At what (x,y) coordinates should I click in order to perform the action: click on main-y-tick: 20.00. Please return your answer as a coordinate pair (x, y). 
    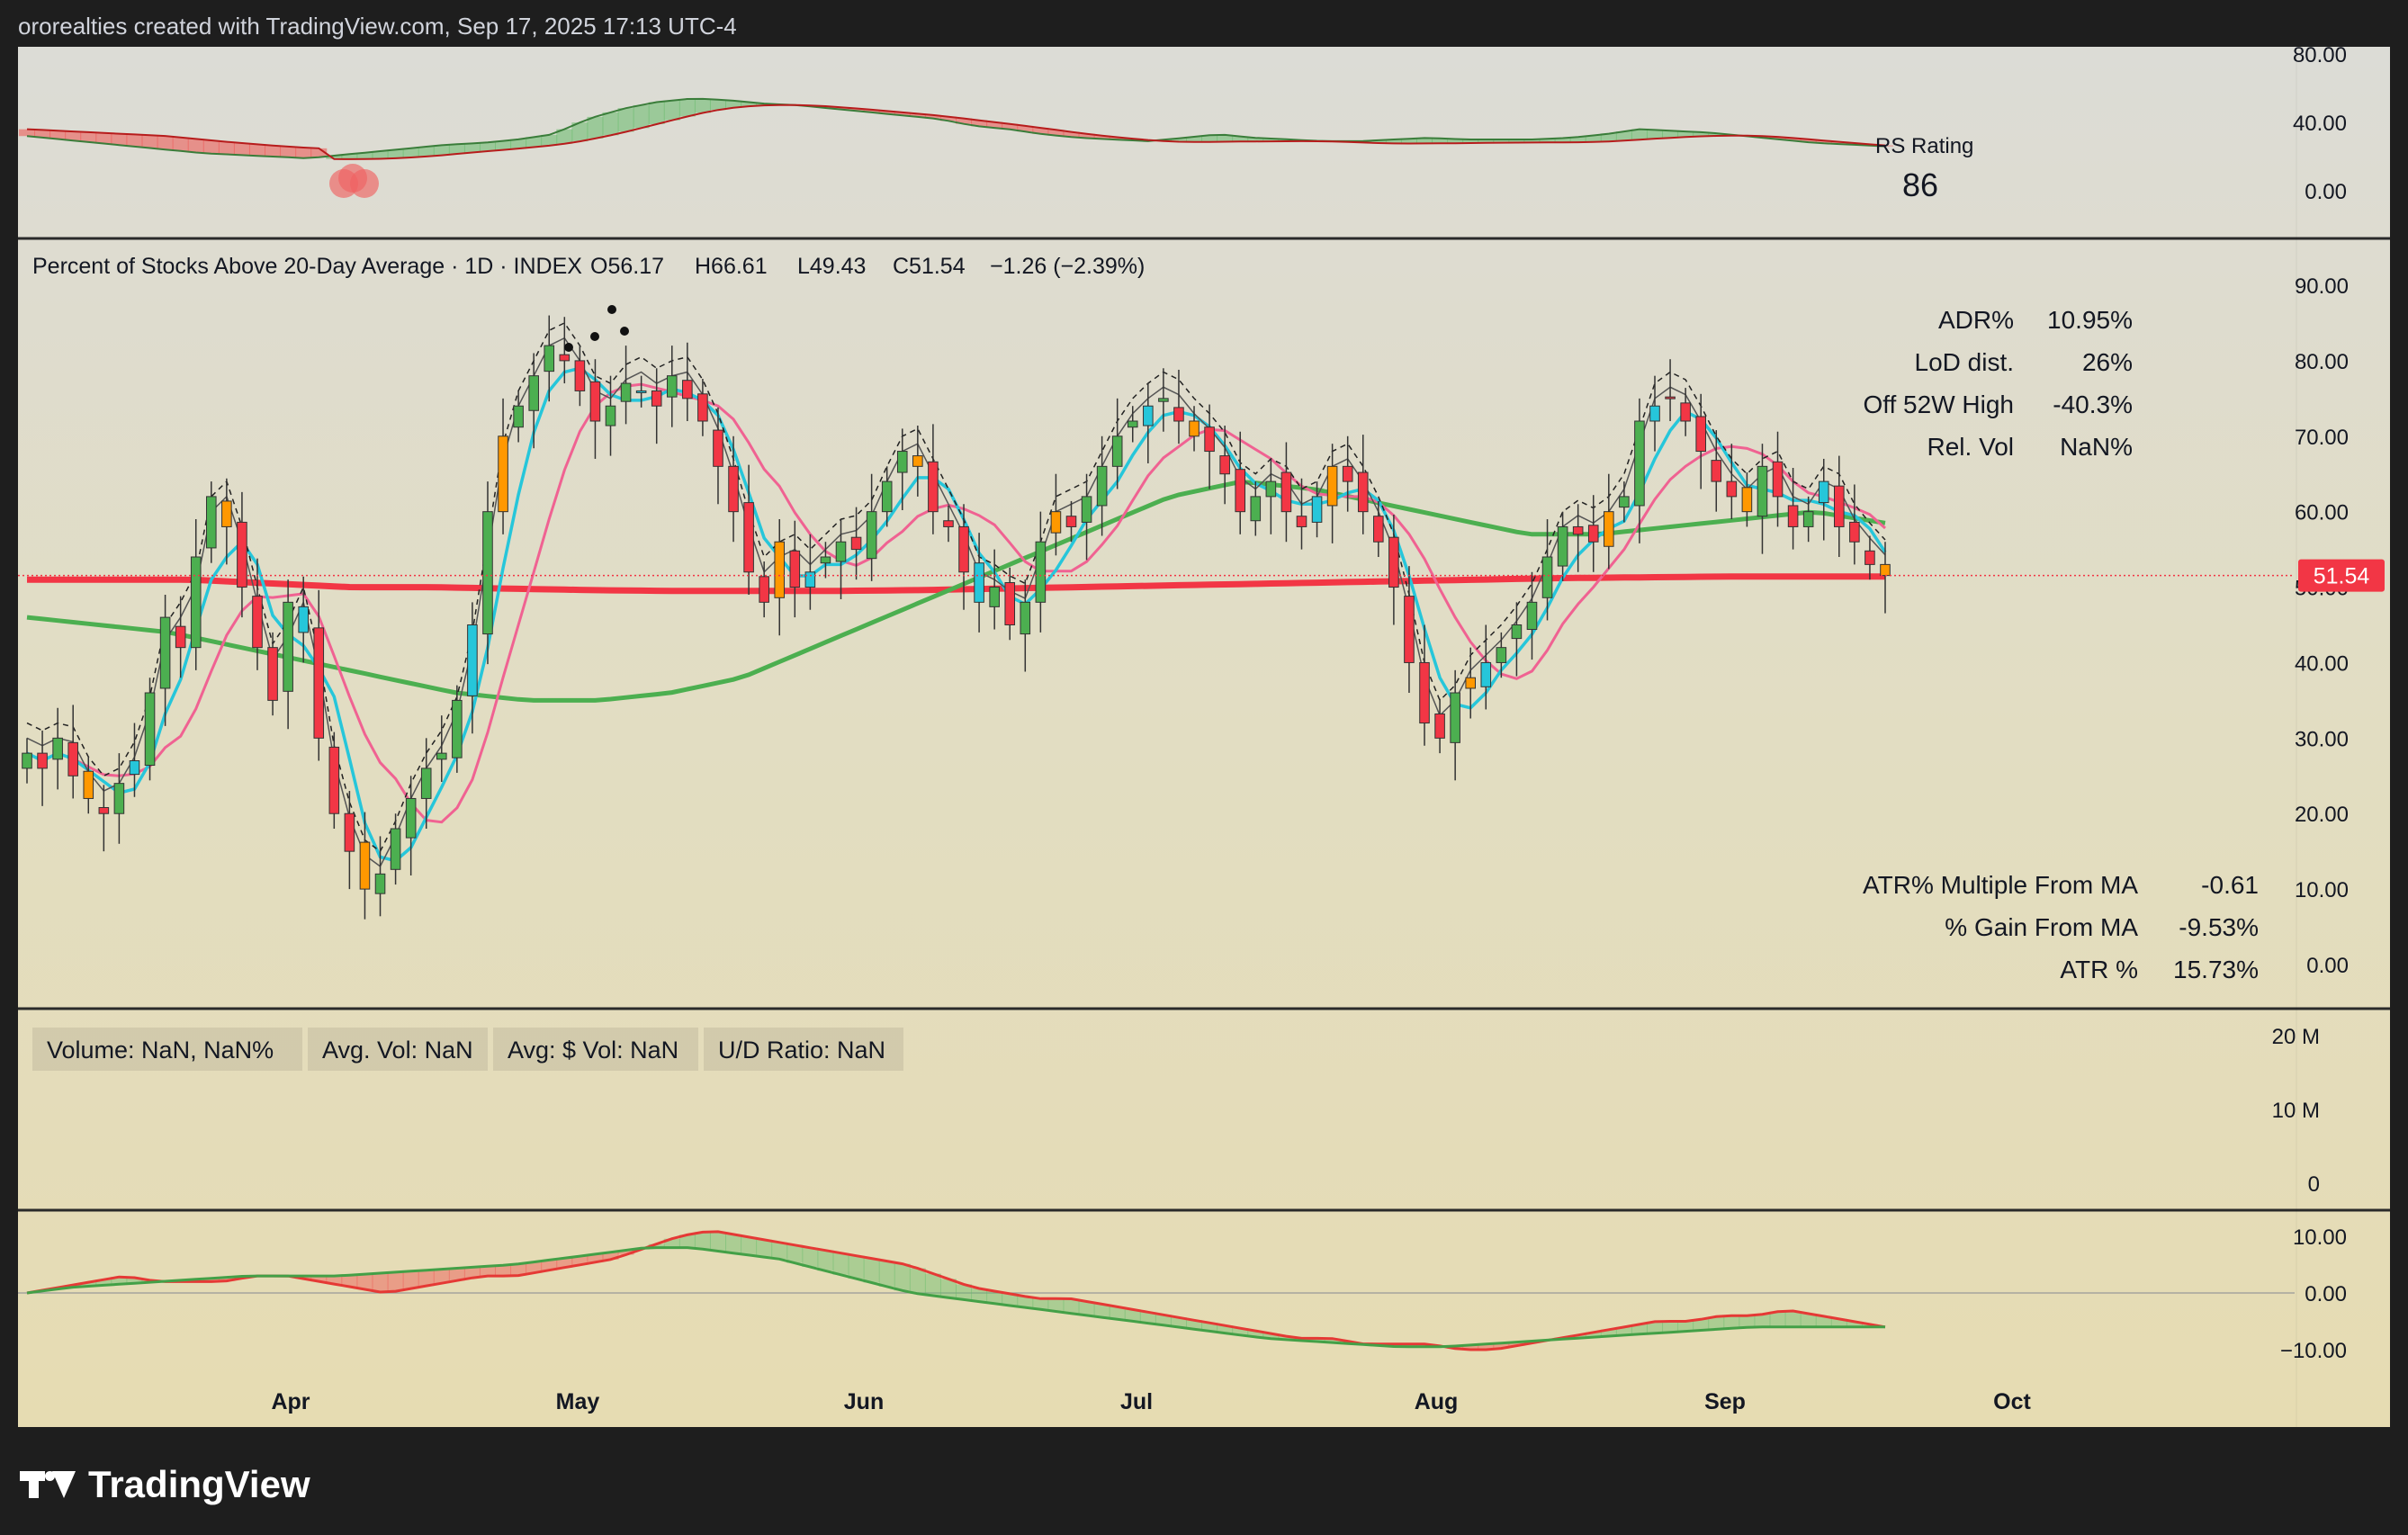
    Looking at the image, I should click on (2322, 815).